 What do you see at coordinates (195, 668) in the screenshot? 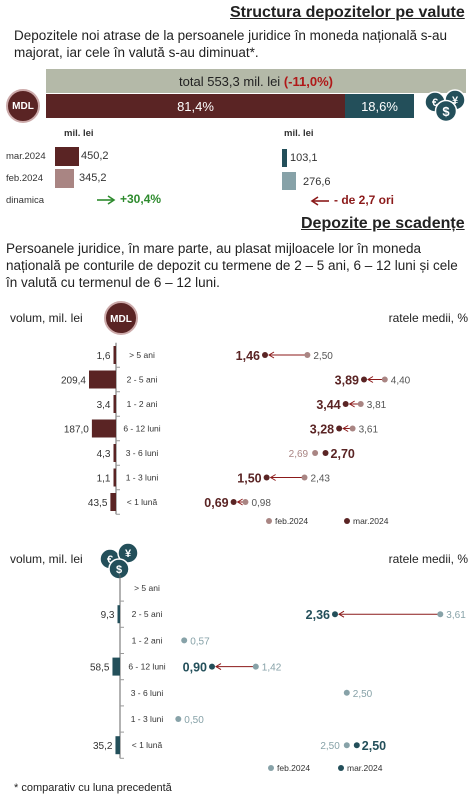
I see `rate-mar-label: 0,90` at bounding box center [195, 668].